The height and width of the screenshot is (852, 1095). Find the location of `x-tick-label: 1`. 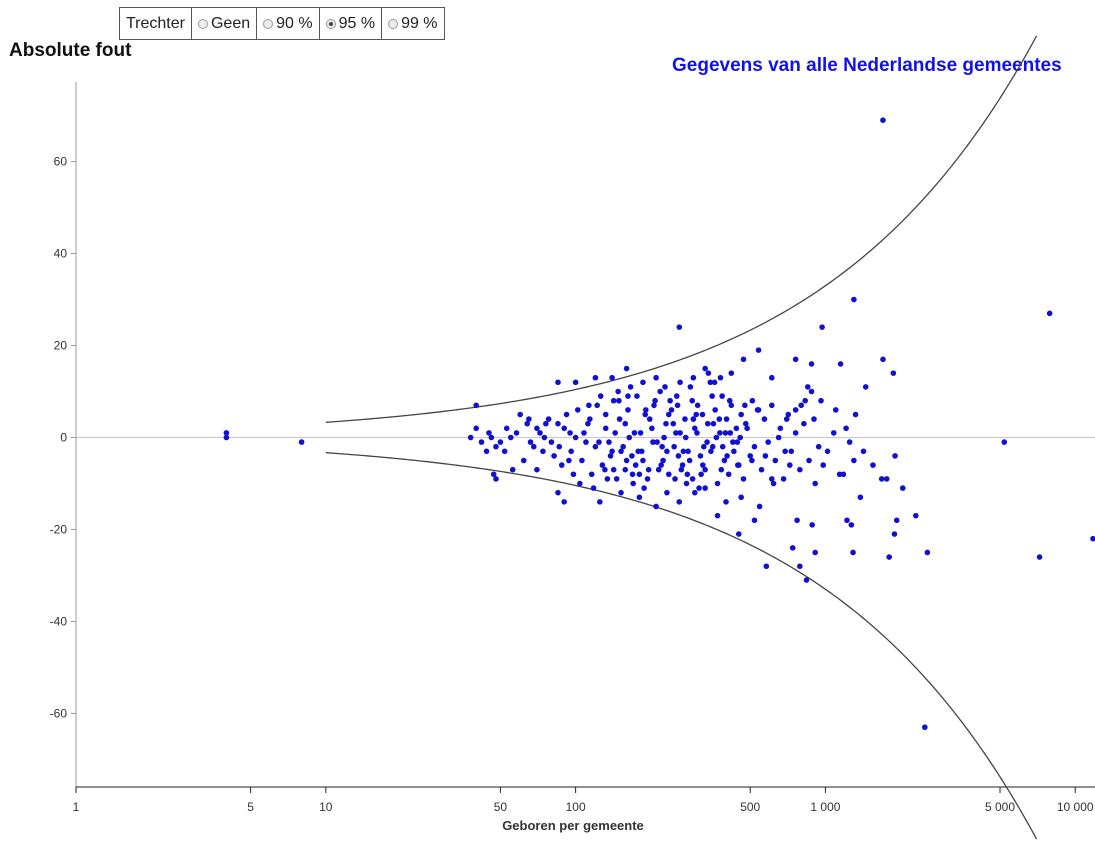

x-tick-label: 1 is located at coordinates (76, 807).